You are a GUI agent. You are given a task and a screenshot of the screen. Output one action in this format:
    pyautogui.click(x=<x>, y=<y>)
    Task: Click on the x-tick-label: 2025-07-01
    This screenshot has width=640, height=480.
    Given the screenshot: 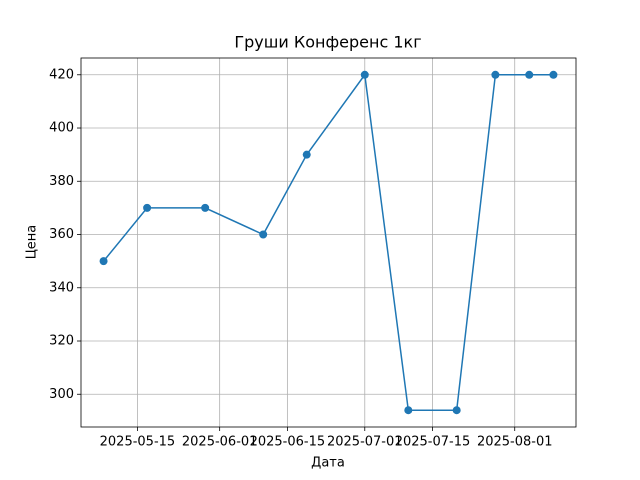 What is the action you would take?
    pyautogui.click(x=365, y=442)
    